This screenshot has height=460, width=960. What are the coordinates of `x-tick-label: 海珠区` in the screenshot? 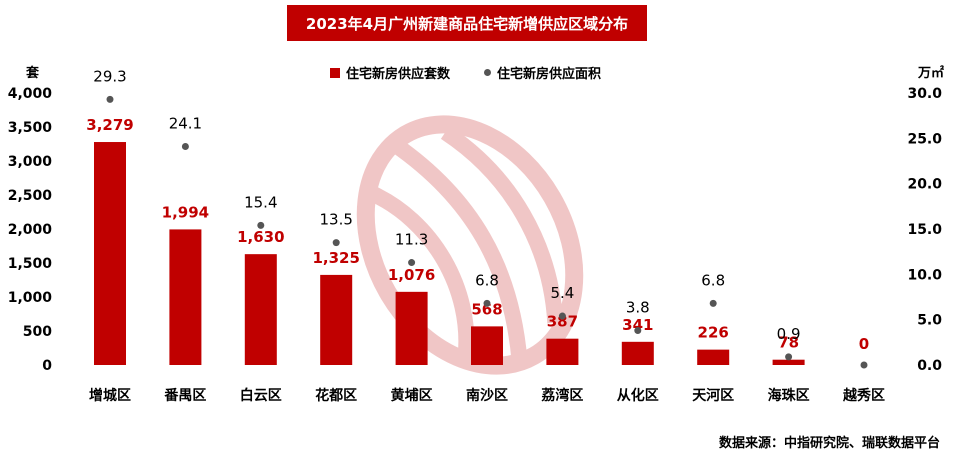 It's located at (789, 395).